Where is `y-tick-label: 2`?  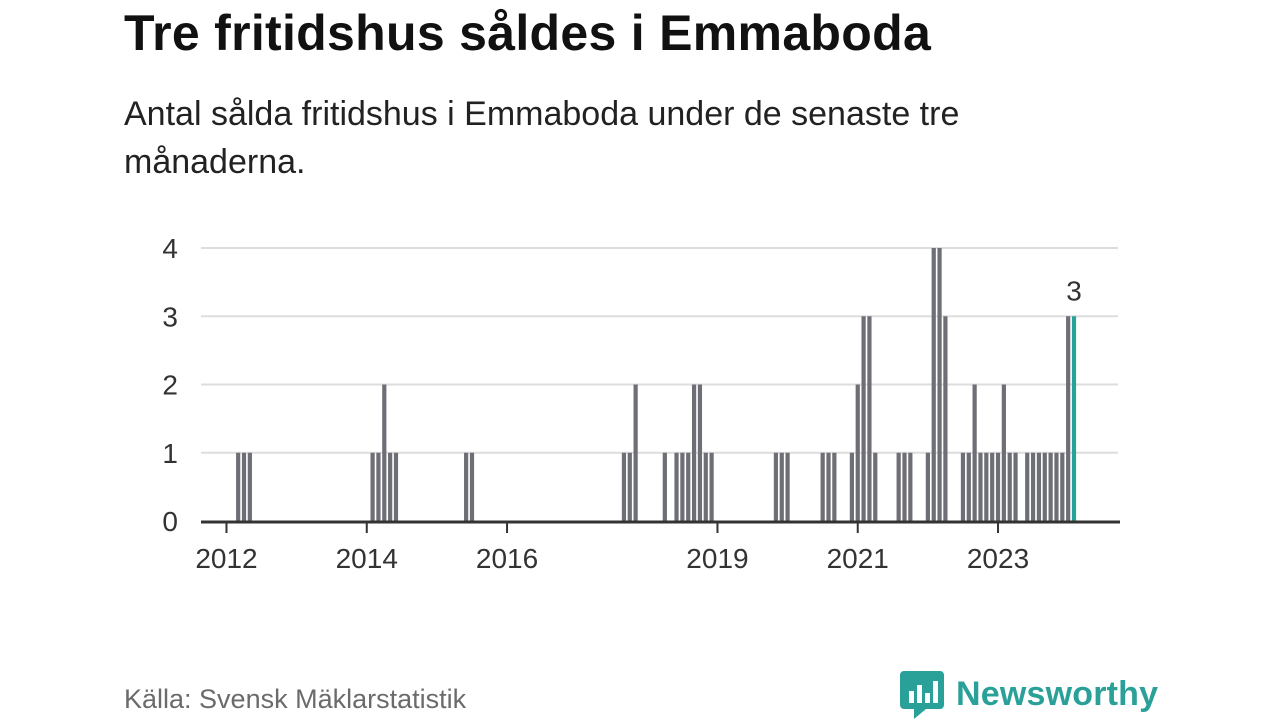 y-tick-label: 2 is located at coordinates (170, 385).